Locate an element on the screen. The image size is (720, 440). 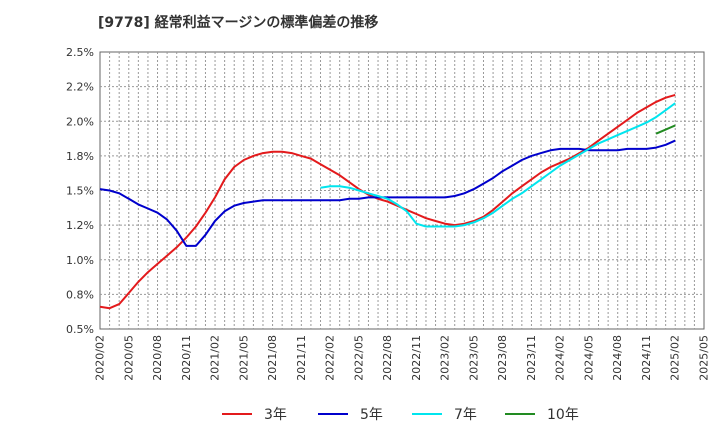
x-tick-label: 2020/05 is located at coordinates (128, 358).